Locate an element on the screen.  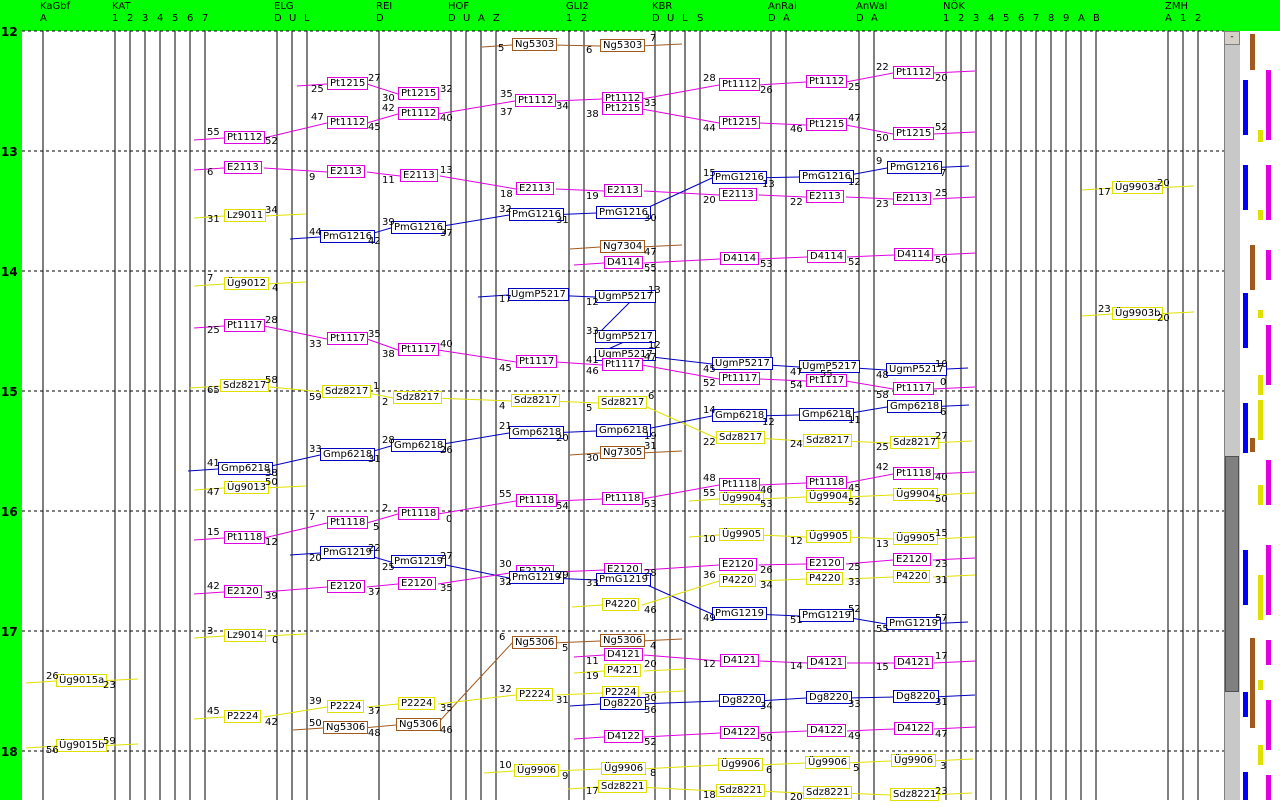
train-label: D4122 is located at coordinates (624, 736).